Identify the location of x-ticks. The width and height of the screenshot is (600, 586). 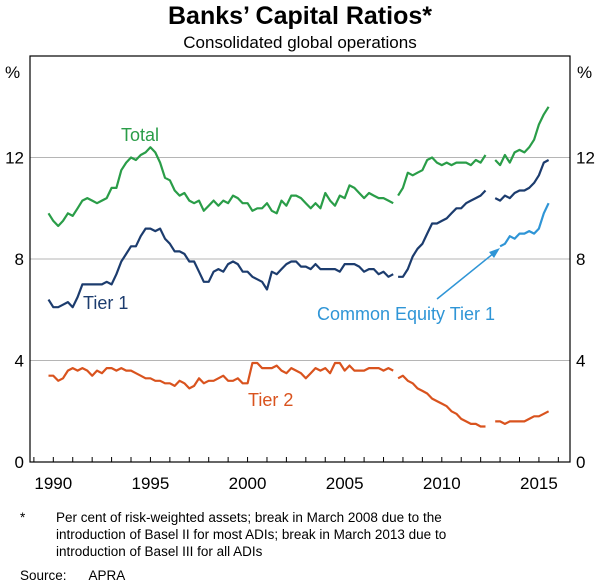
(296, 459).